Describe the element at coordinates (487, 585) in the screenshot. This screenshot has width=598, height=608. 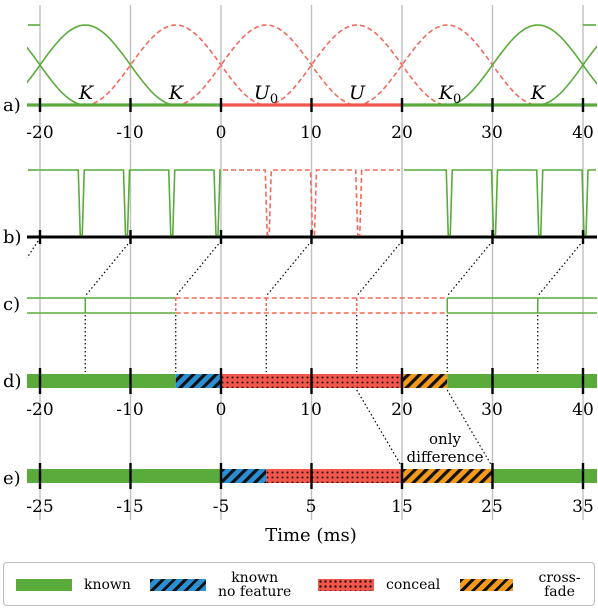
I see `legend-swatch-cross-fade` at that location.